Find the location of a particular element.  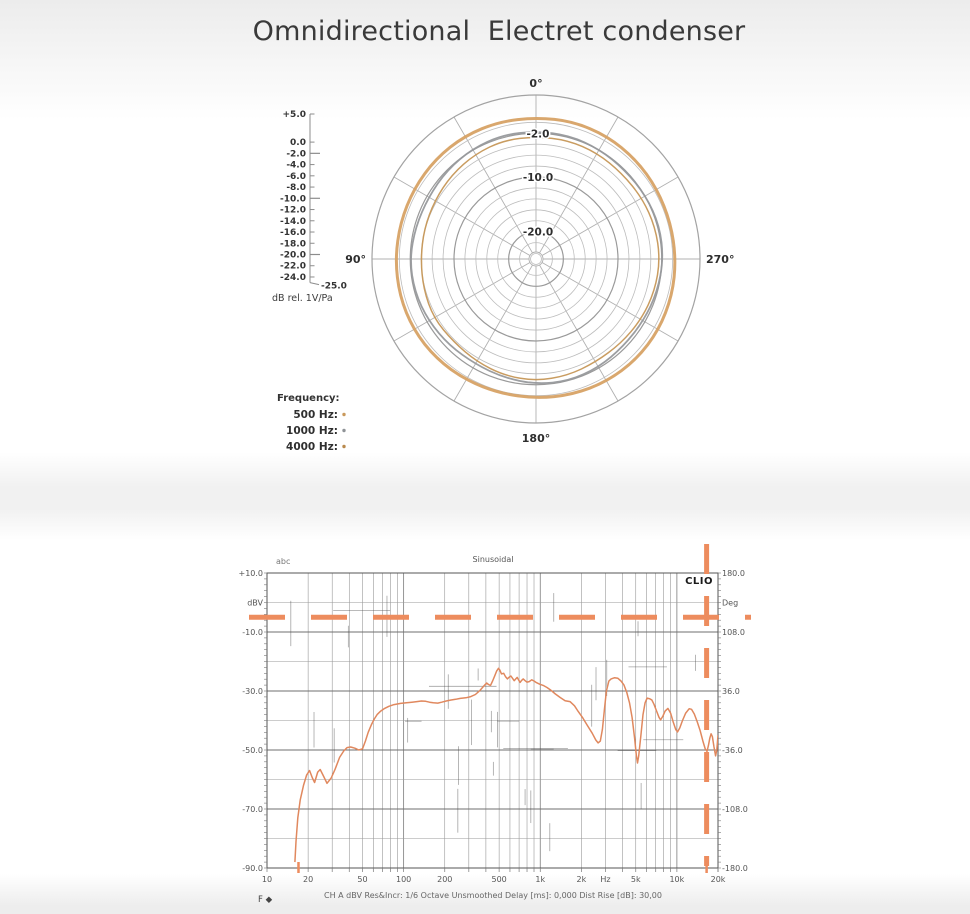

polar-angle-label: 0° is located at coordinates (535, 83).